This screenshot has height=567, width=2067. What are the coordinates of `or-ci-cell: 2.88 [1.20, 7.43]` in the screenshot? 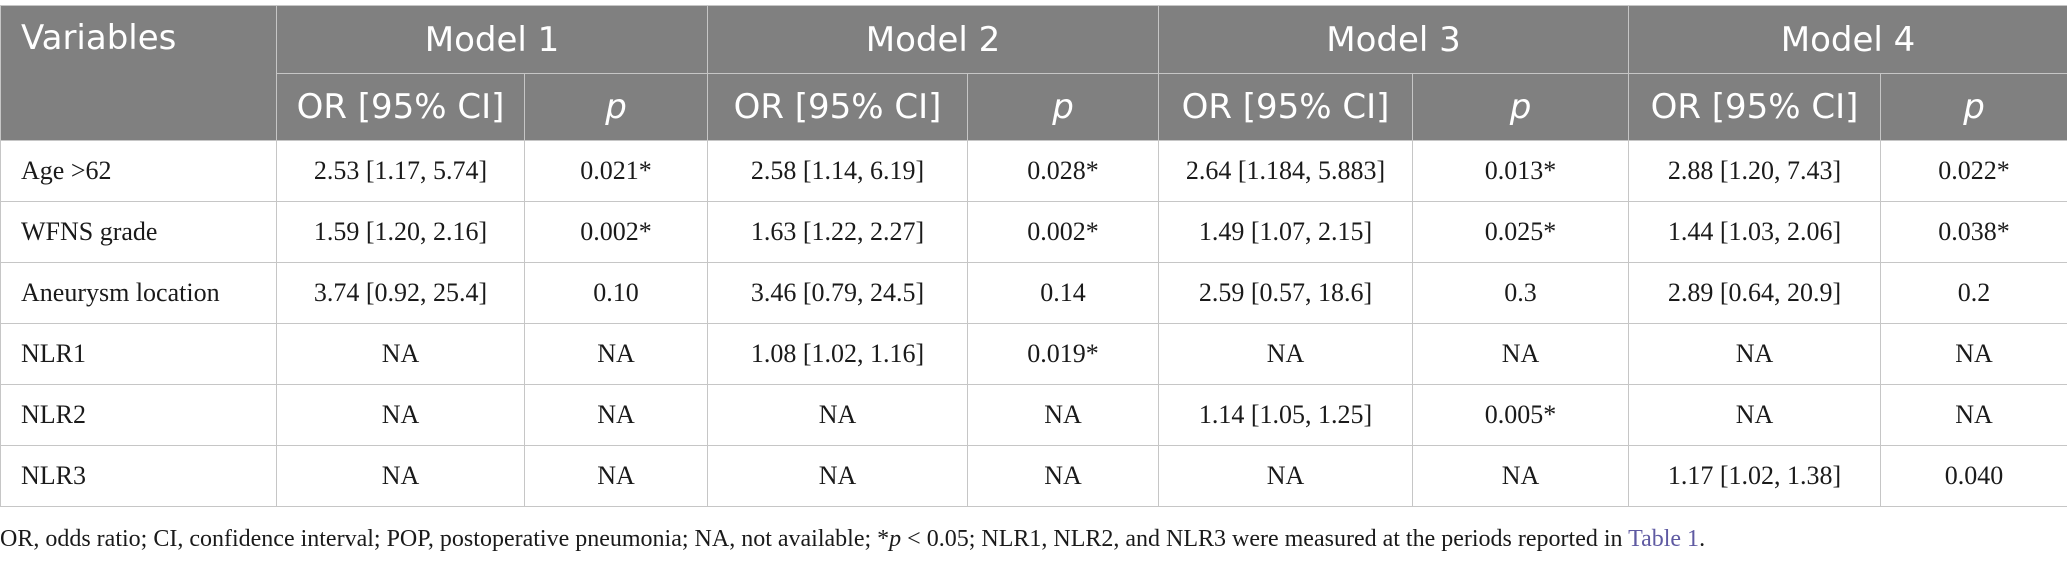 It's located at (1754, 171).